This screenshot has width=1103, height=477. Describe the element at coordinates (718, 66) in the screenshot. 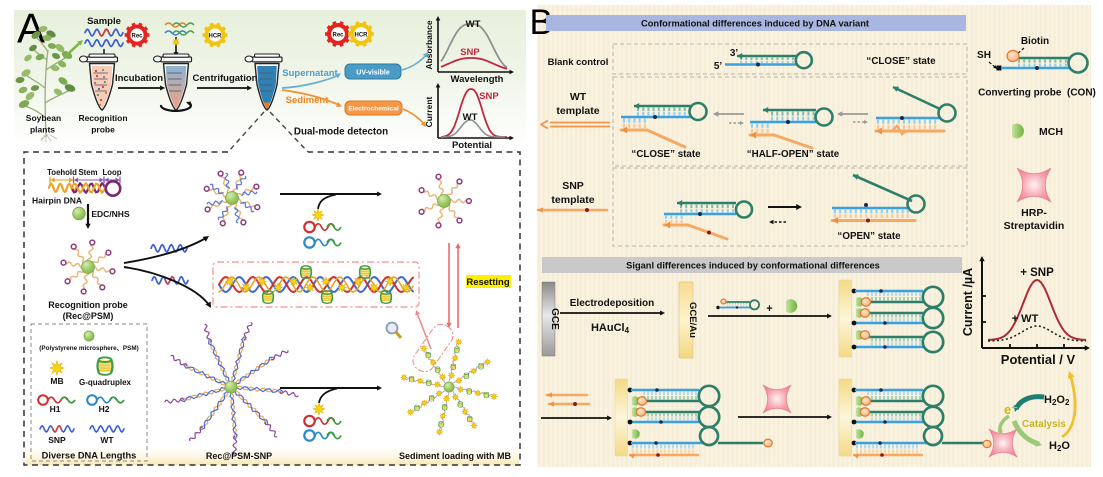

I see `svg-text: 5’` at that location.